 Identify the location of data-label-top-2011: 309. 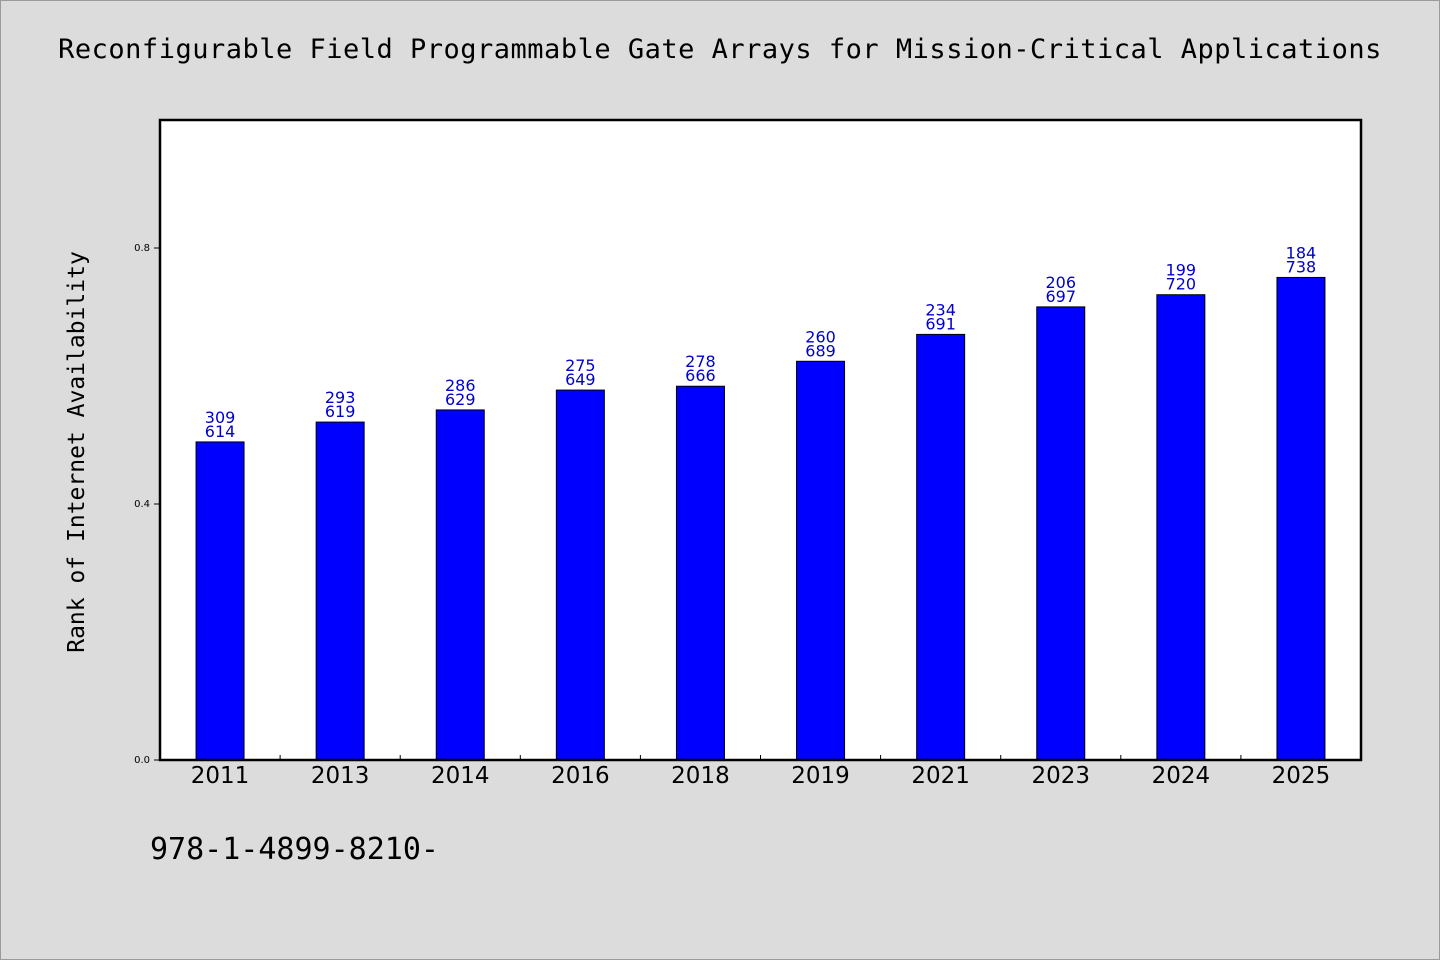
(220, 417).